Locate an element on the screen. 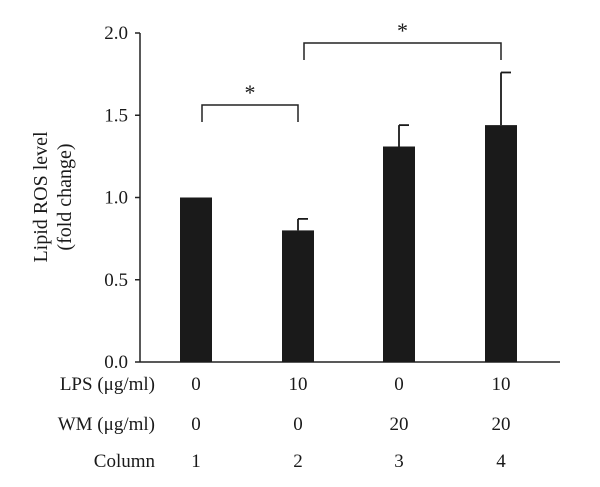  condition-value: 4 is located at coordinates (501, 461).